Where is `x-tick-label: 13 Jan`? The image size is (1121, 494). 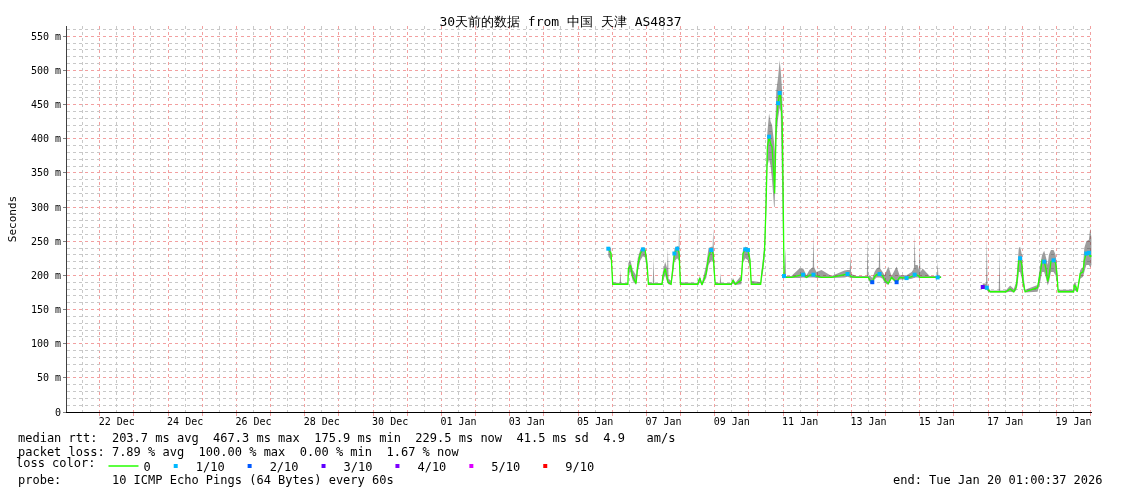 x-tick-label: 13 Jan is located at coordinates (868, 421).